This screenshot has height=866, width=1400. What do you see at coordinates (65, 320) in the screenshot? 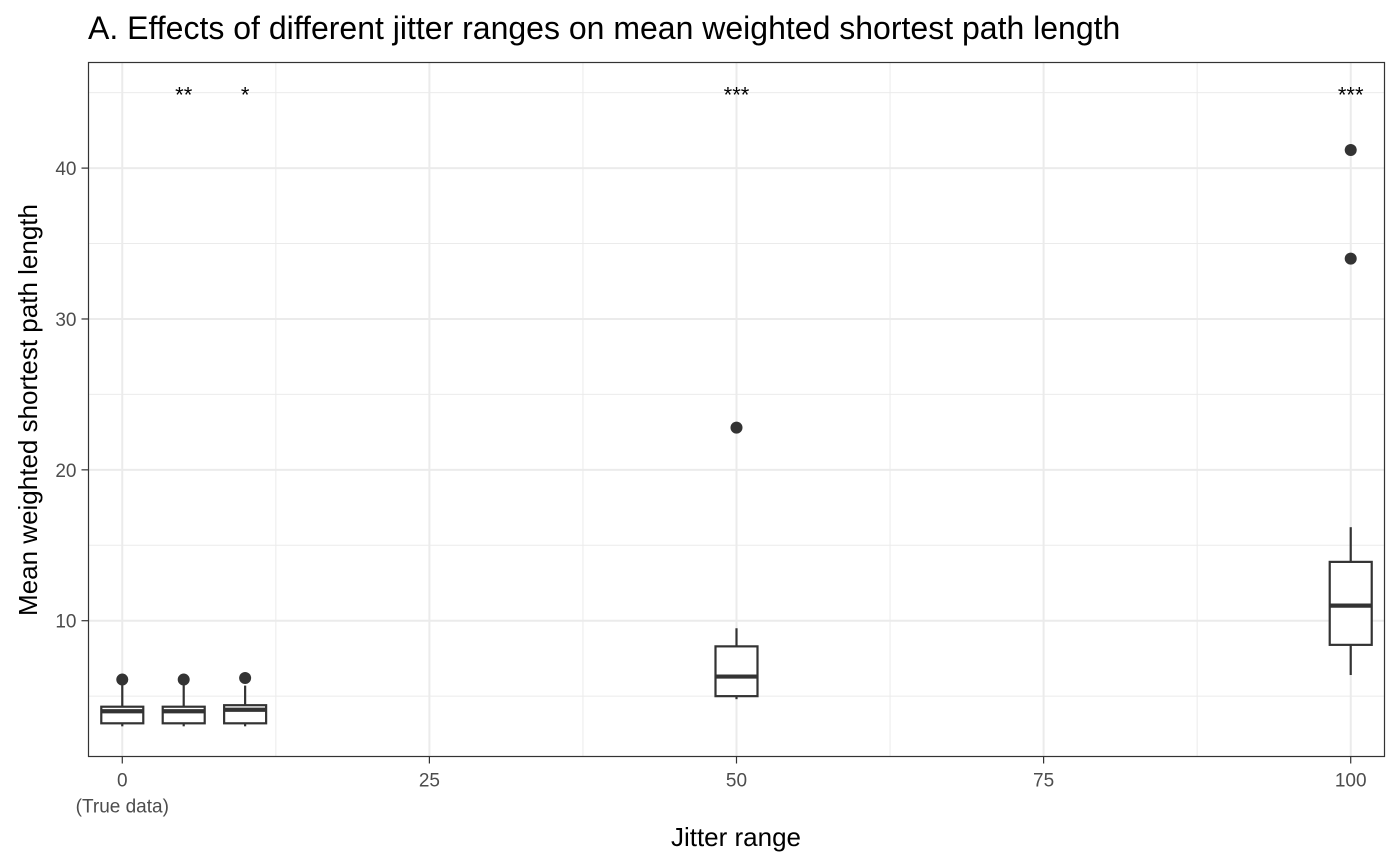
I see `y-tick-label: 30` at bounding box center [65, 320].